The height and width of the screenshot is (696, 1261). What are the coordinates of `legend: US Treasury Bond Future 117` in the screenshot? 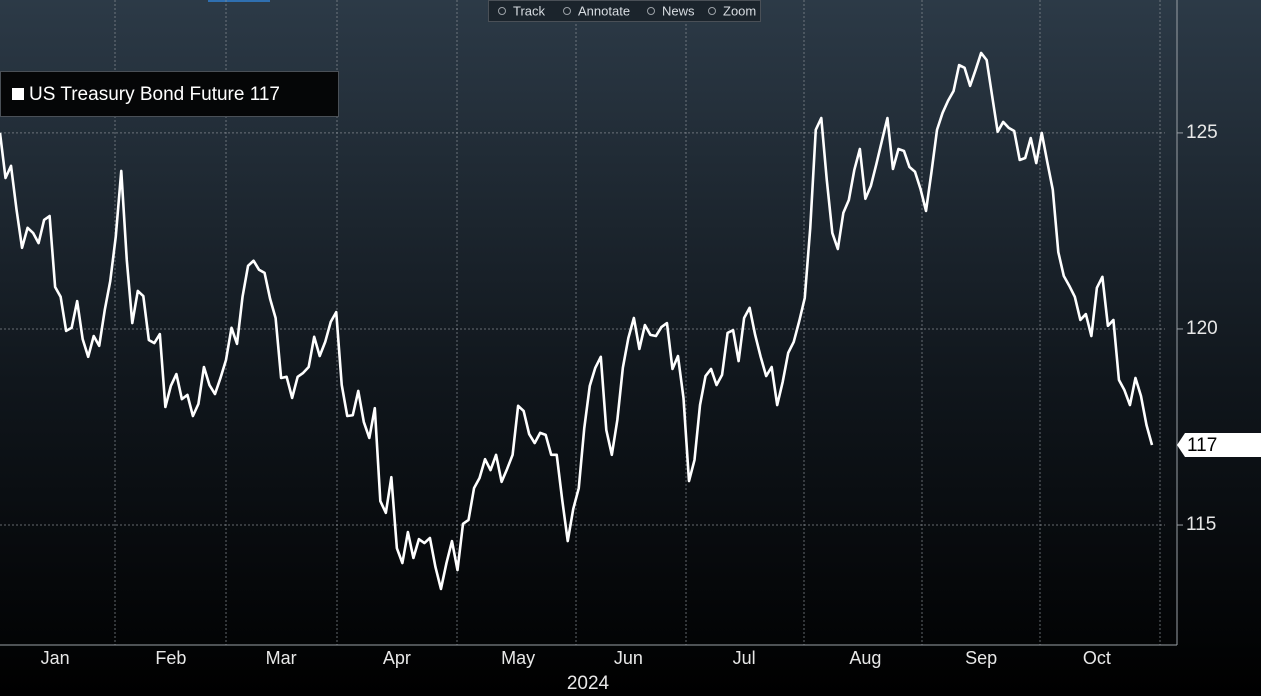 It's located at (169, 94).